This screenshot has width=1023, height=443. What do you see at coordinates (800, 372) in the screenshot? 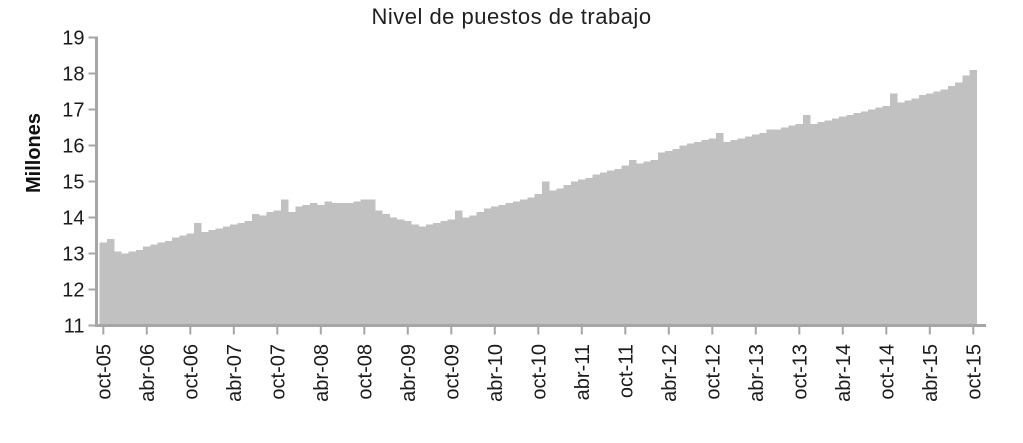
I see `x-tick-label: oct-13` at bounding box center [800, 372].